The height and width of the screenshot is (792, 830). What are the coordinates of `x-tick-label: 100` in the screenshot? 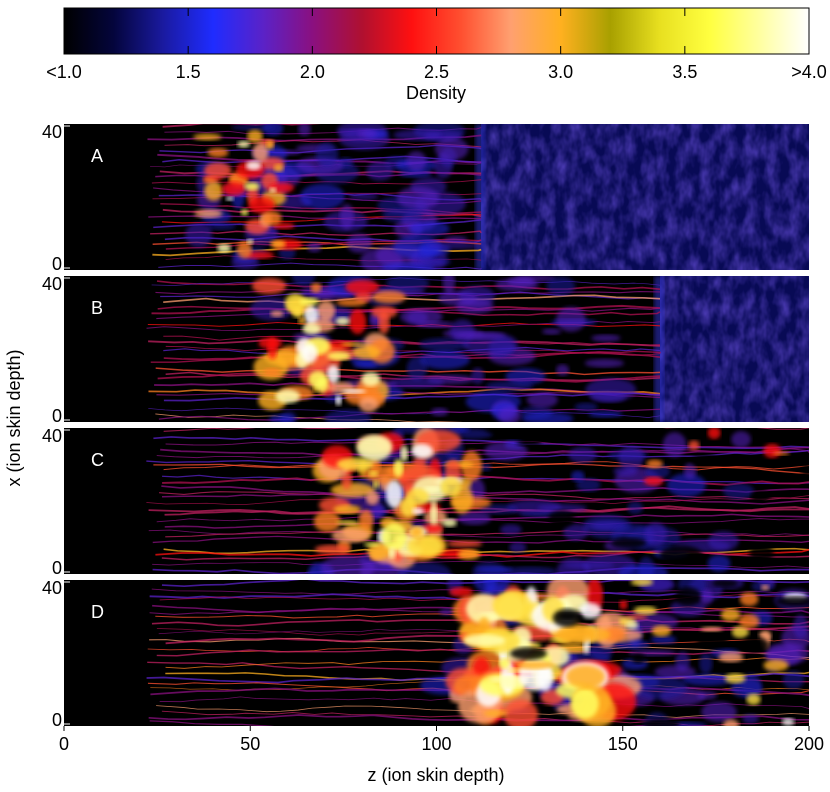 It's located at (436, 744).